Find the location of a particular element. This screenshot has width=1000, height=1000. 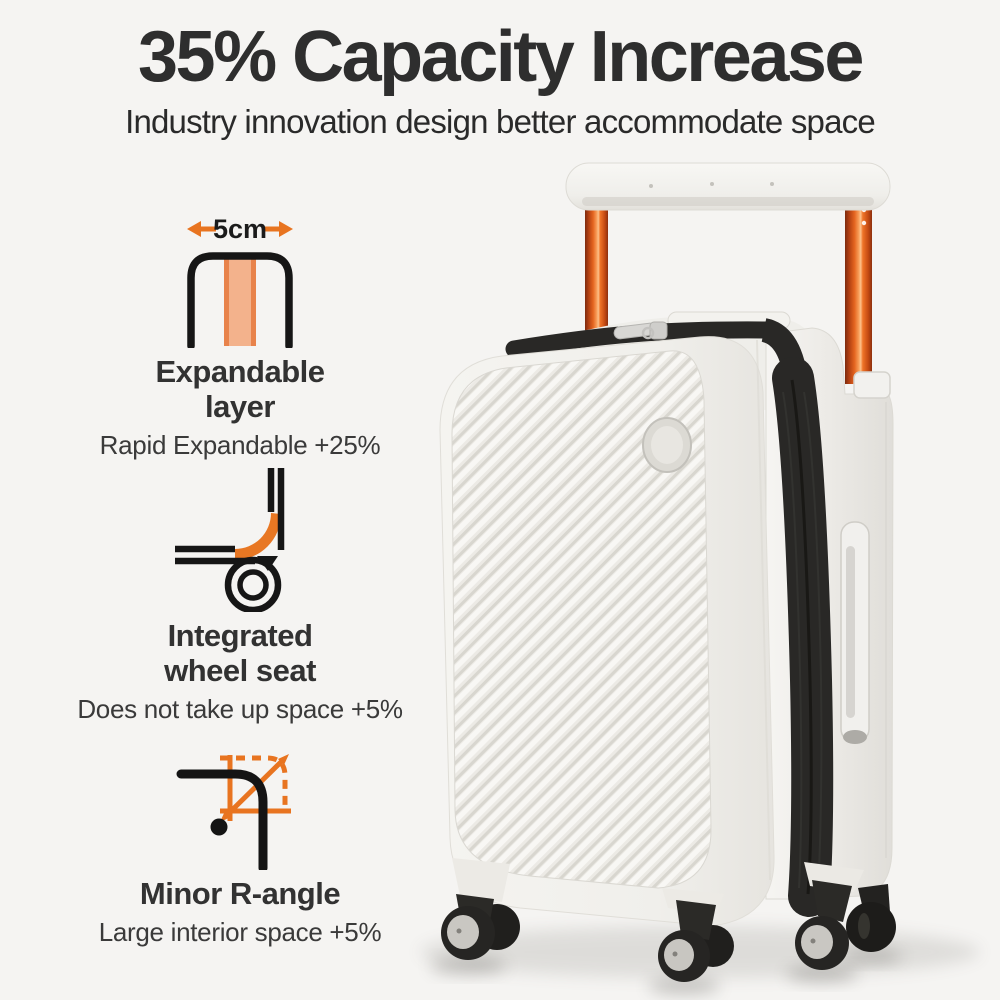

minor-r-angle-icon is located at coordinates (233, 812).